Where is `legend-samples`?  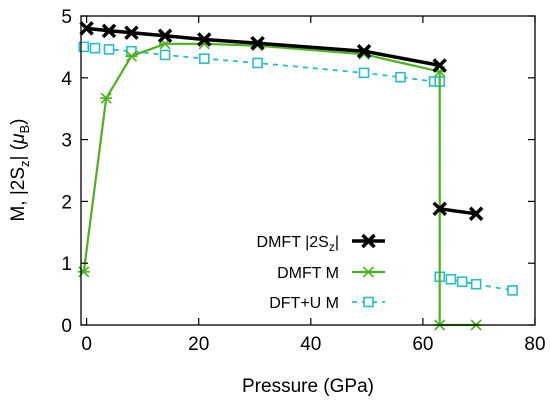 legend-samples is located at coordinates (368, 270).